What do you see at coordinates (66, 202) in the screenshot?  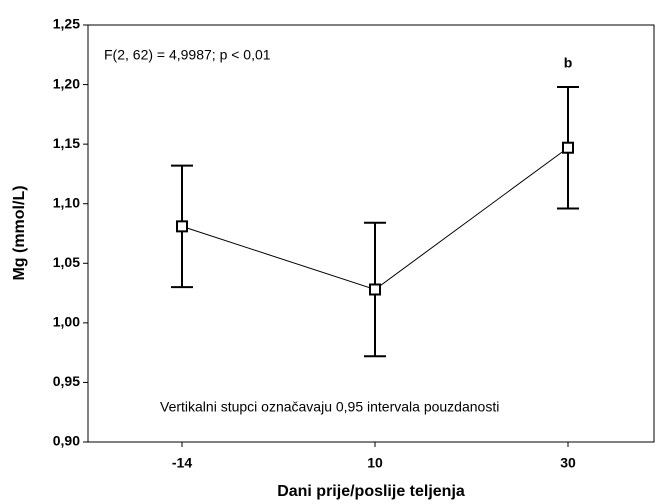 I see `y-tick-label: 1,10` at bounding box center [66, 202].